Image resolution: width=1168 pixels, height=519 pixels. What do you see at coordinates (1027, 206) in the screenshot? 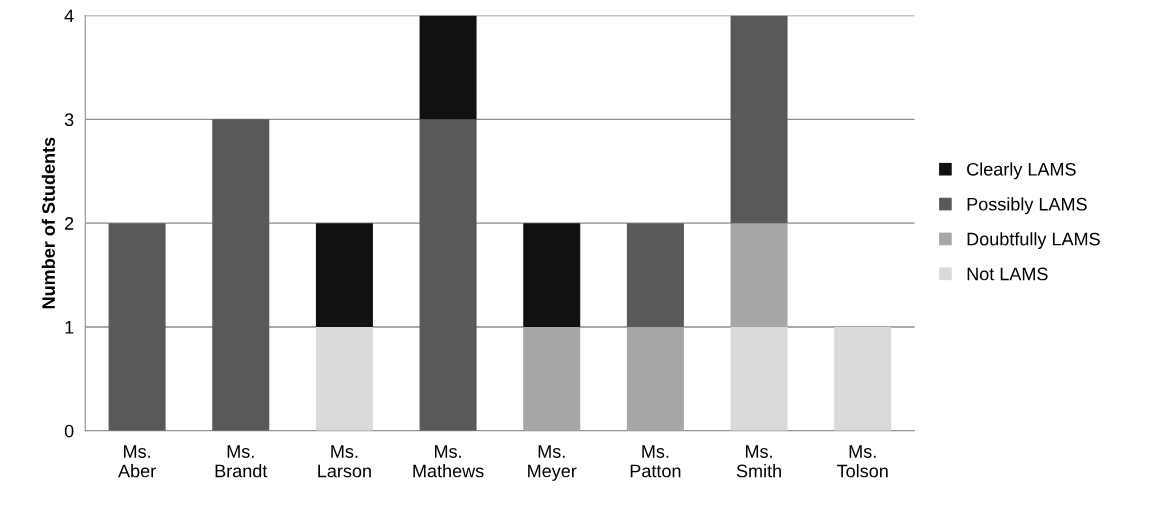
I see `legend-label: Possibly LAMS` at bounding box center [1027, 206].